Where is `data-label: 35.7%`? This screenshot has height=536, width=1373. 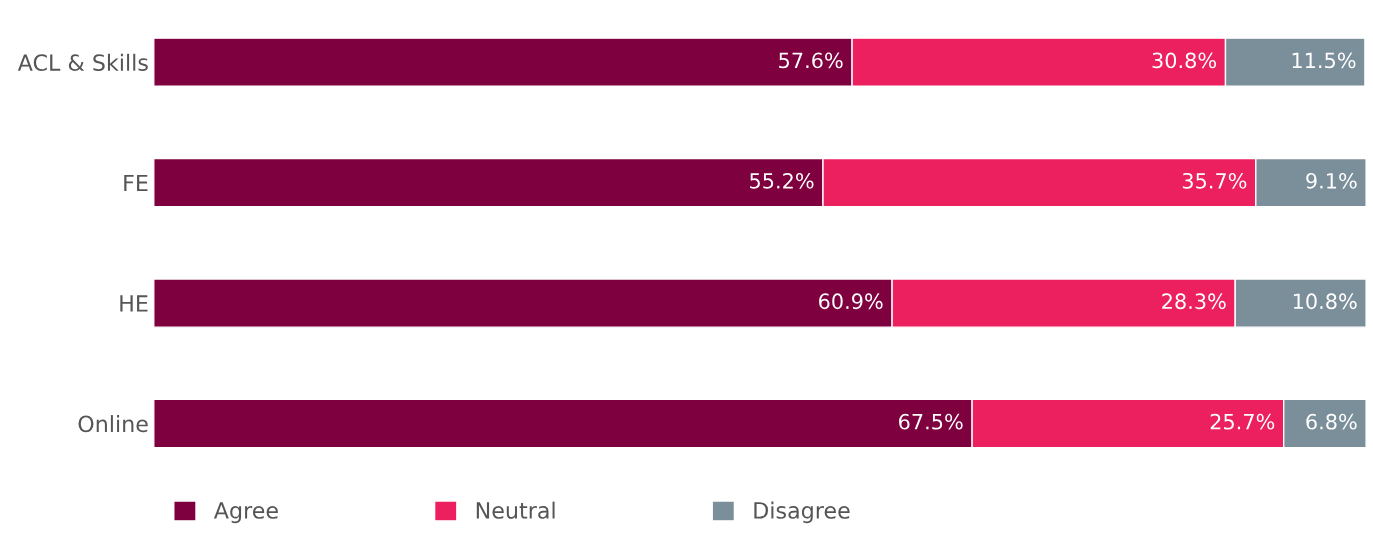
data-label: 35.7% is located at coordinates (1214, 180).